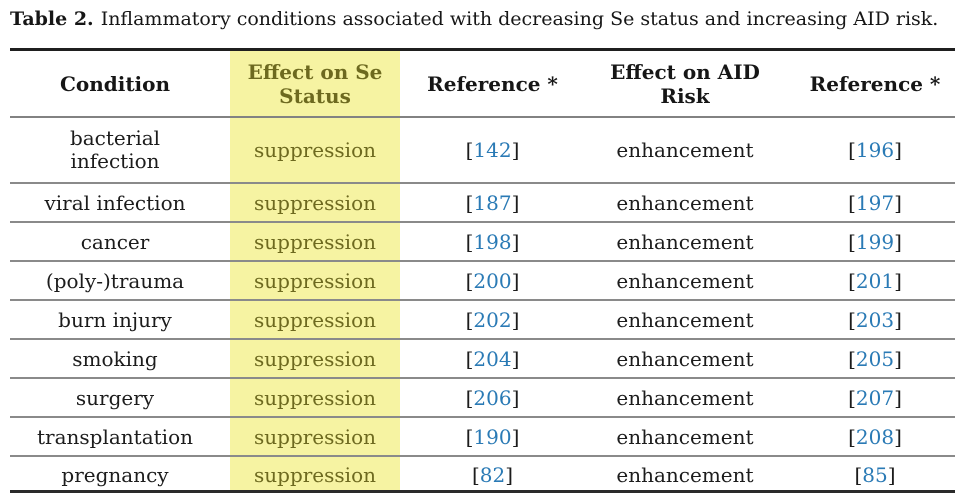  What do you see at coordinates (115, 358) in the screenshot?
I see `condition-text: smoking` at bounding box center [115, 358].